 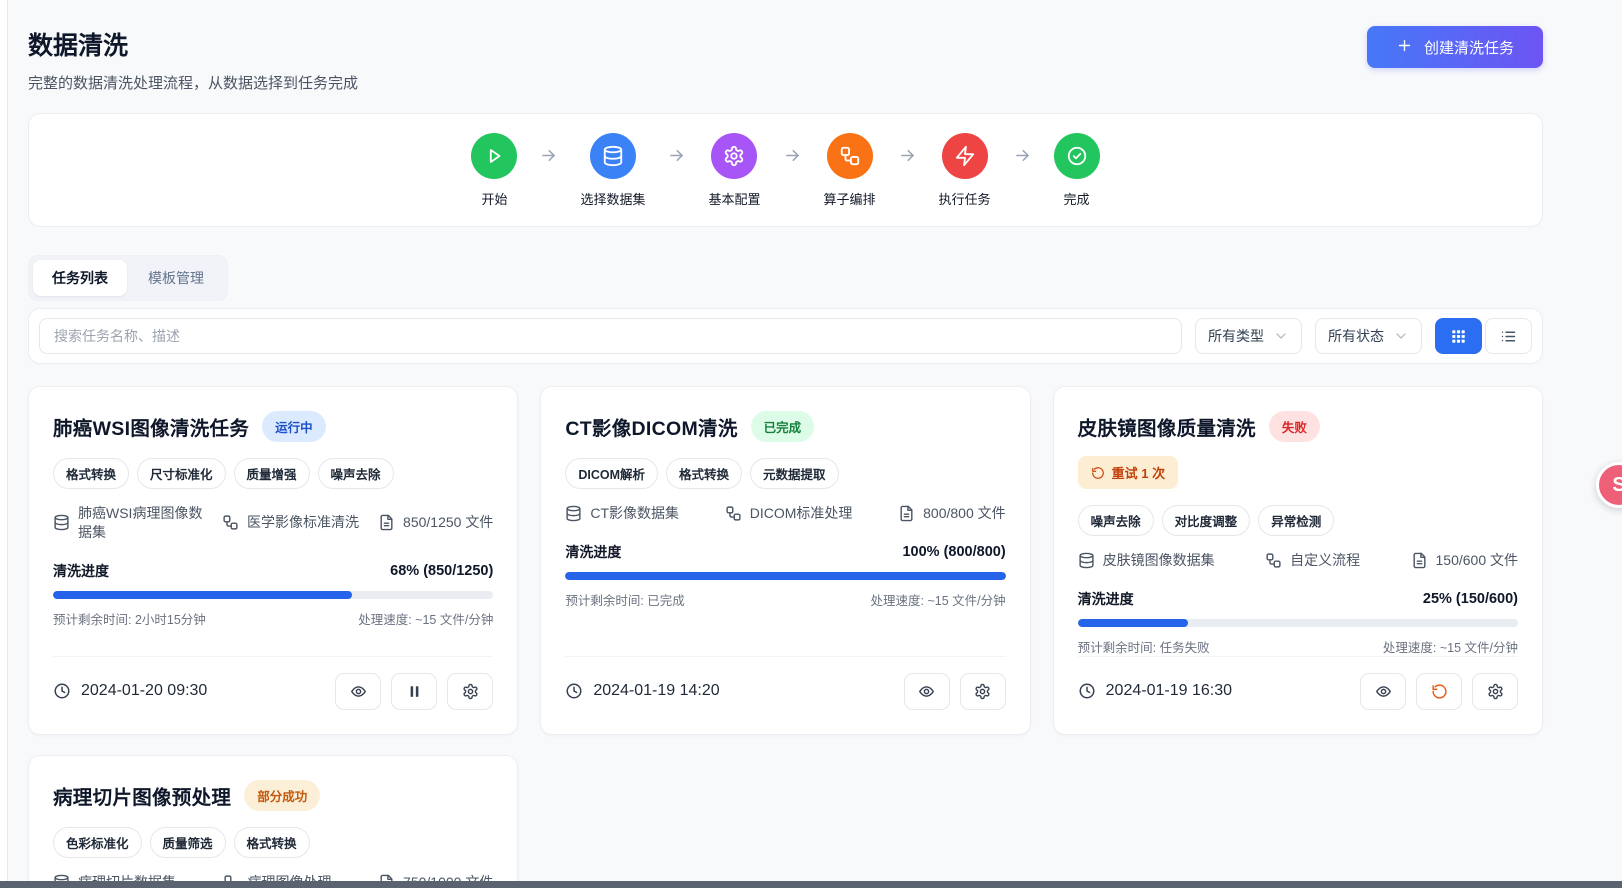 I want to click on status-filter-value: 所有状态, so click(x=1356, y=336).